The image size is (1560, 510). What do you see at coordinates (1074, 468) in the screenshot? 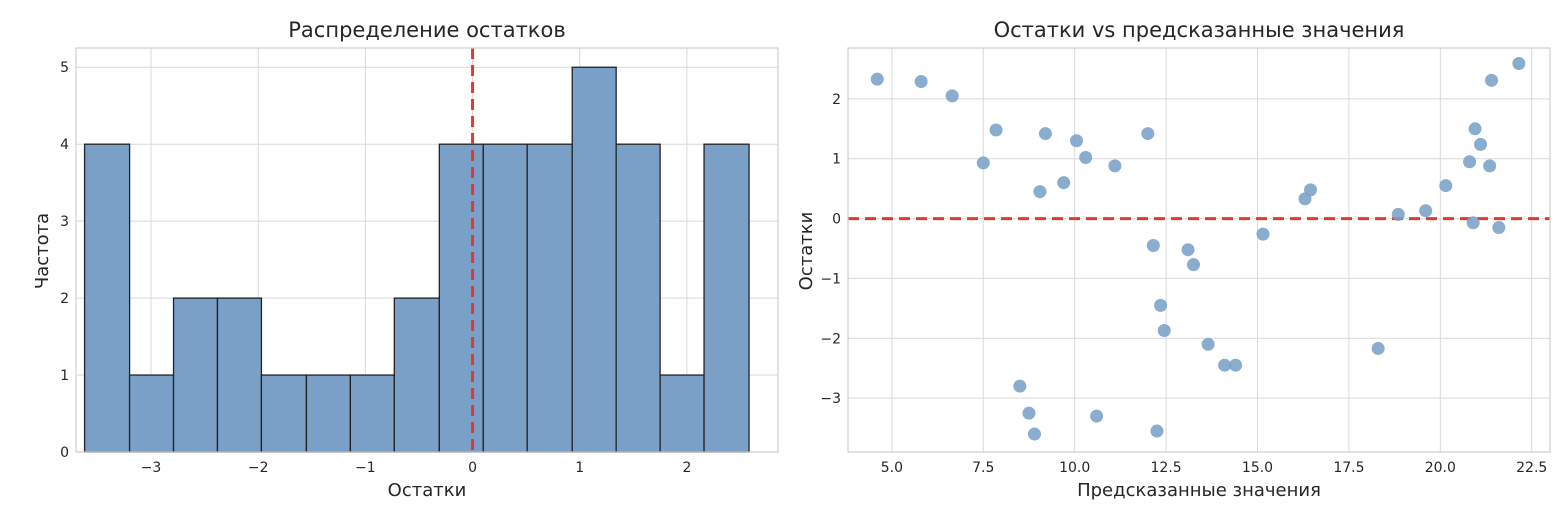
I see `x-tick-label: 10.0` at bounding box center [1074, 468].